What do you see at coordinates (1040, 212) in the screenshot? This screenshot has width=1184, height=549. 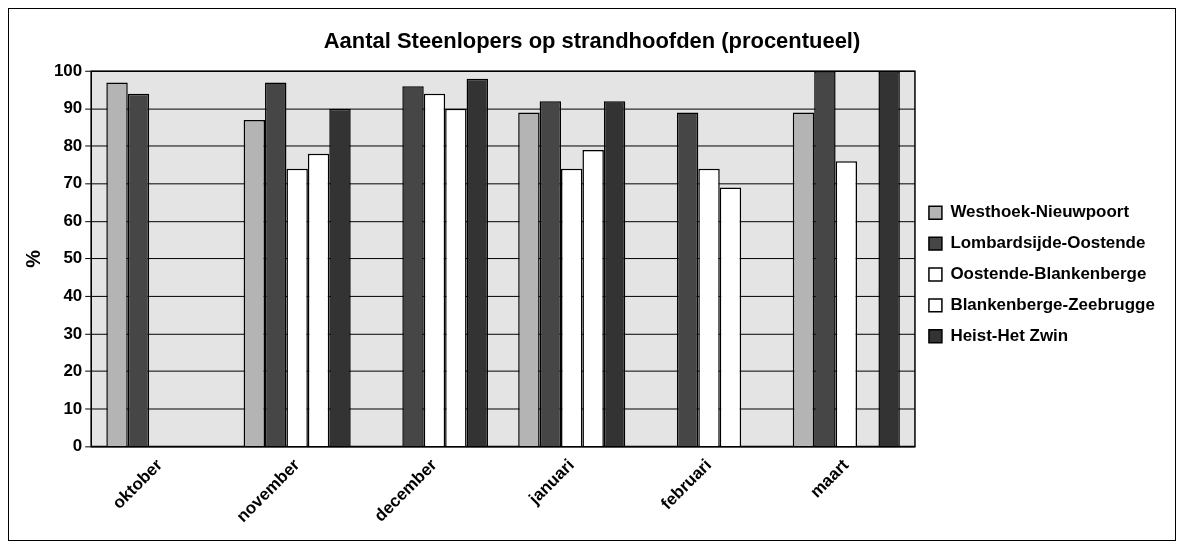 I see `legend-label: Westhoek-Nieuwpoort` at bounding box center [1040, 212].